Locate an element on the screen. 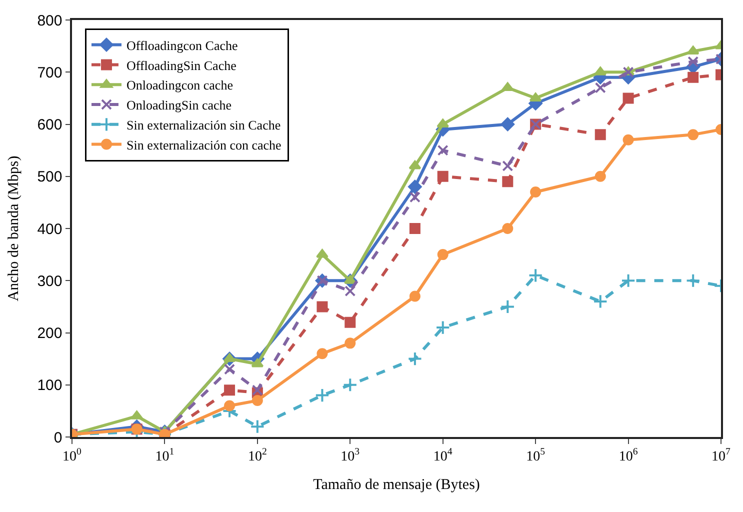  y-tick-label: 200 is located at coordinates (49, 333).